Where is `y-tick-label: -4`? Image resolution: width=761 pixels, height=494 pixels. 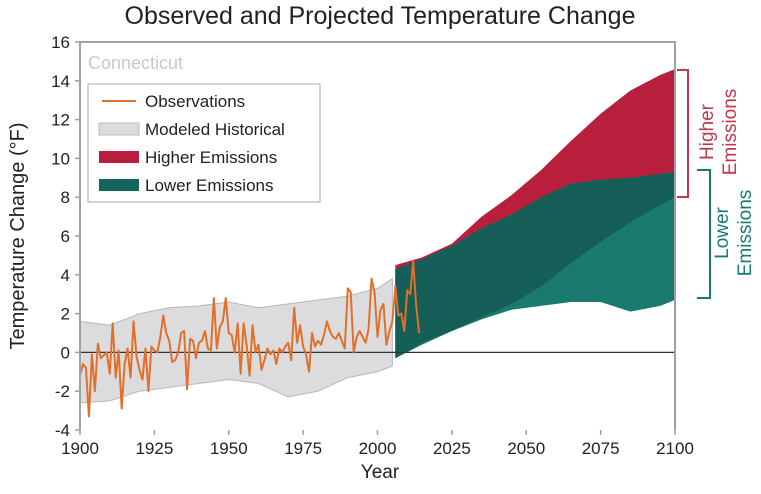
y-tick-label: -4 is located at coordinates (62, 430).